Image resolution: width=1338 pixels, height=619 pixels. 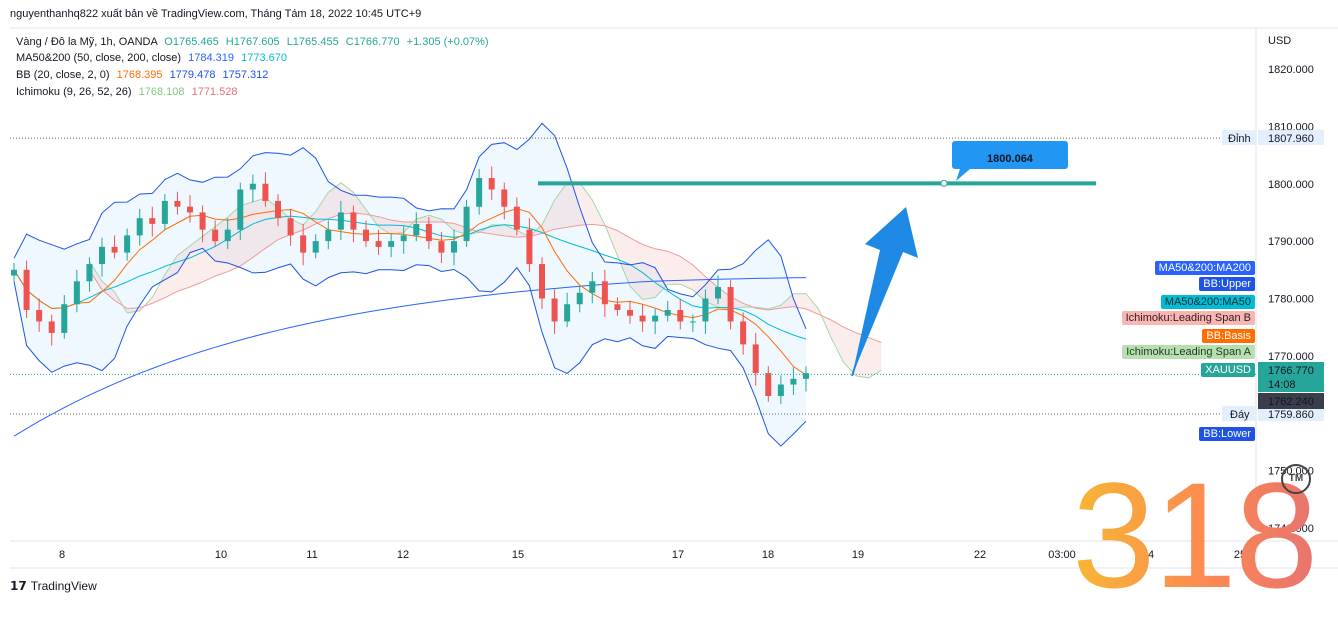 I want to click on target-anchor, so click(x=944, y=183).